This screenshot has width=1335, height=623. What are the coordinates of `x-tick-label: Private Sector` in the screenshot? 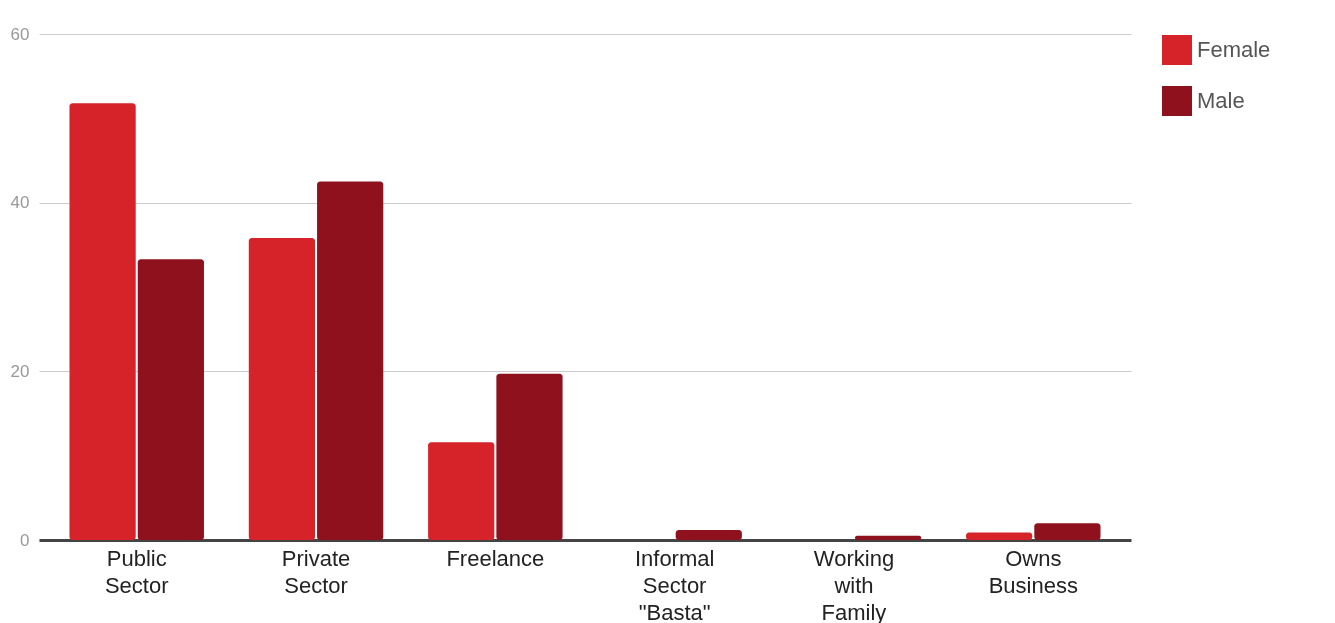 It's located at (316, 571).